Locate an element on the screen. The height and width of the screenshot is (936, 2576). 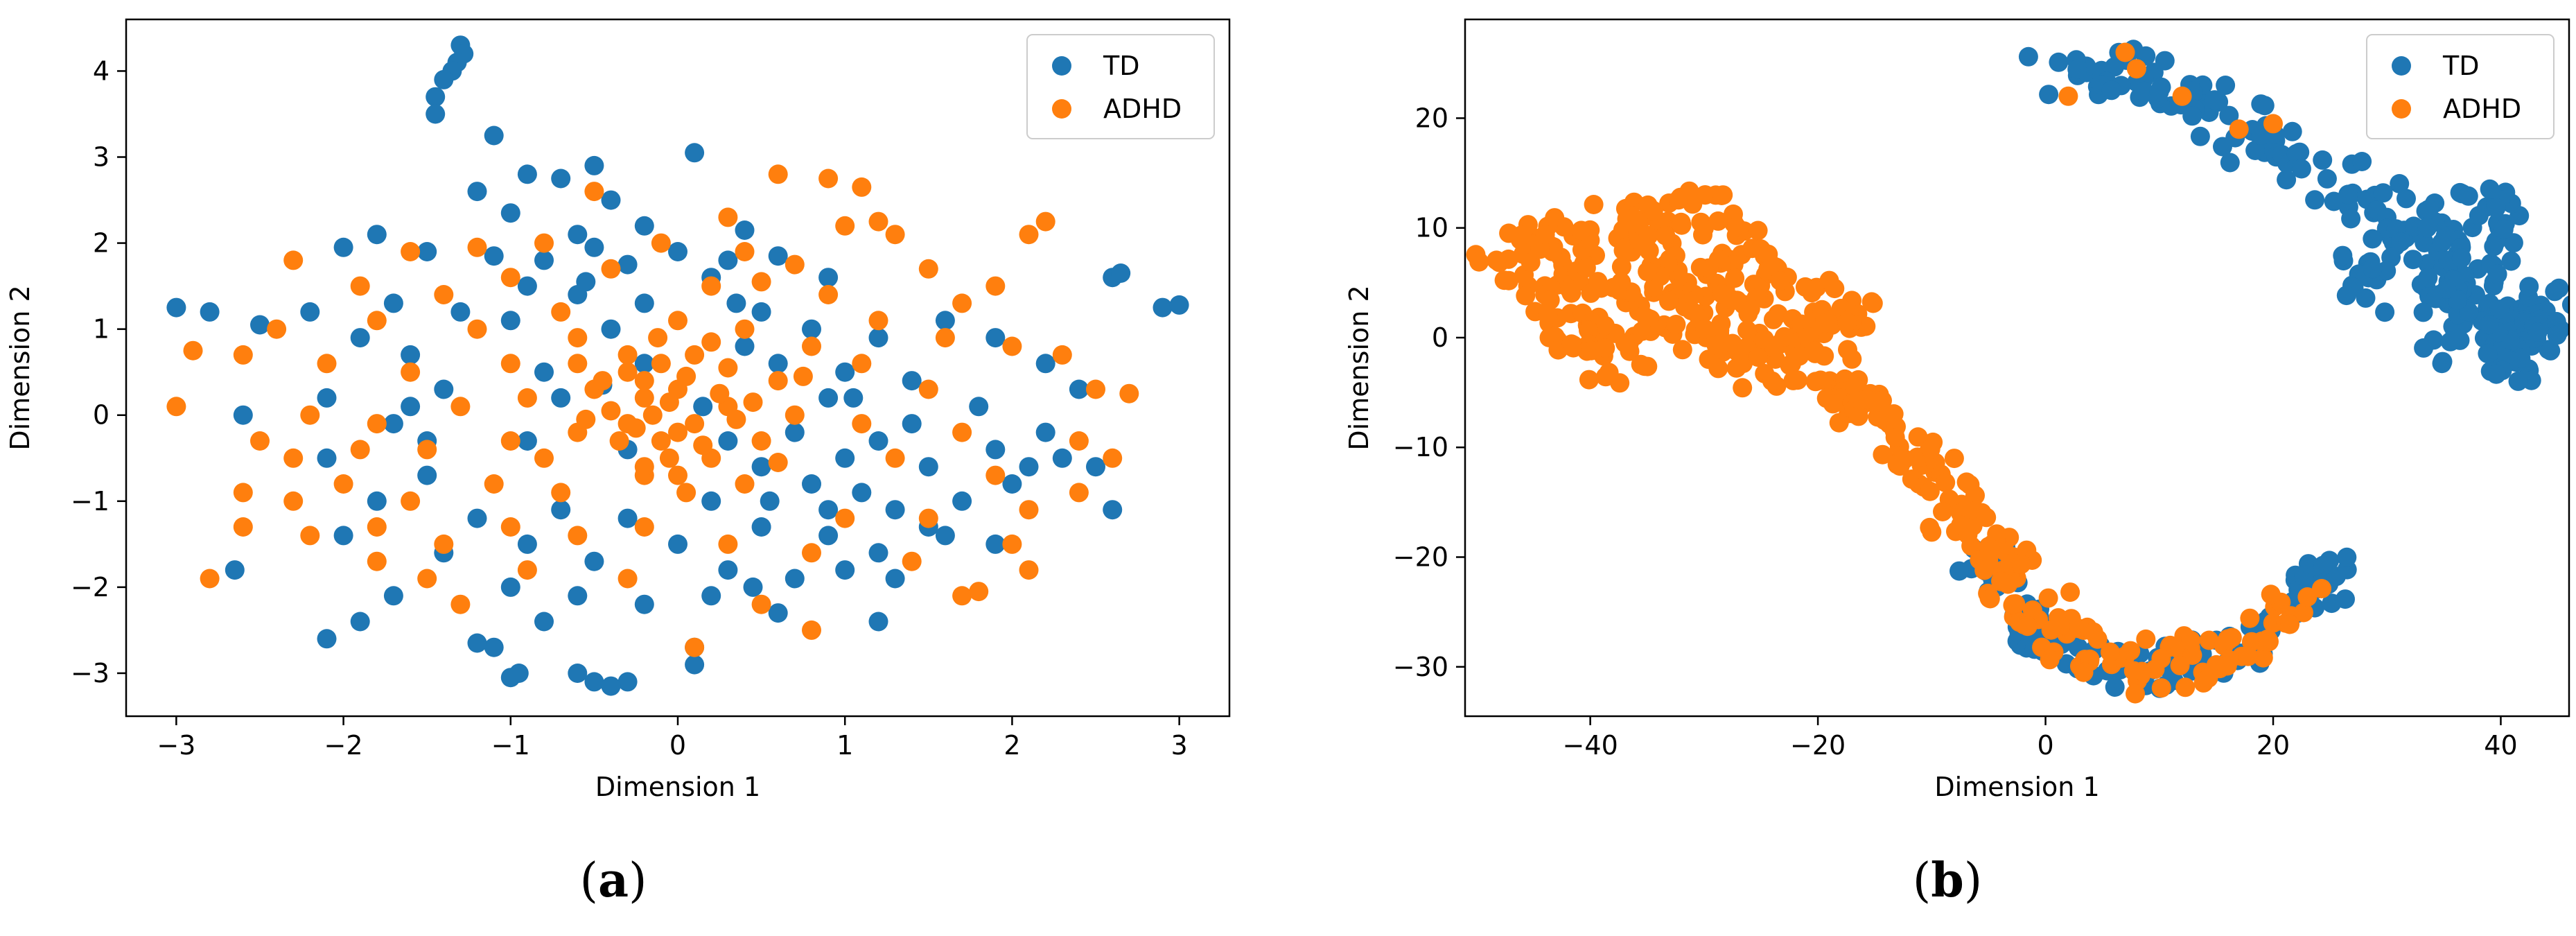
y-tick-label: −10 is located at coordinates (1420, 447).